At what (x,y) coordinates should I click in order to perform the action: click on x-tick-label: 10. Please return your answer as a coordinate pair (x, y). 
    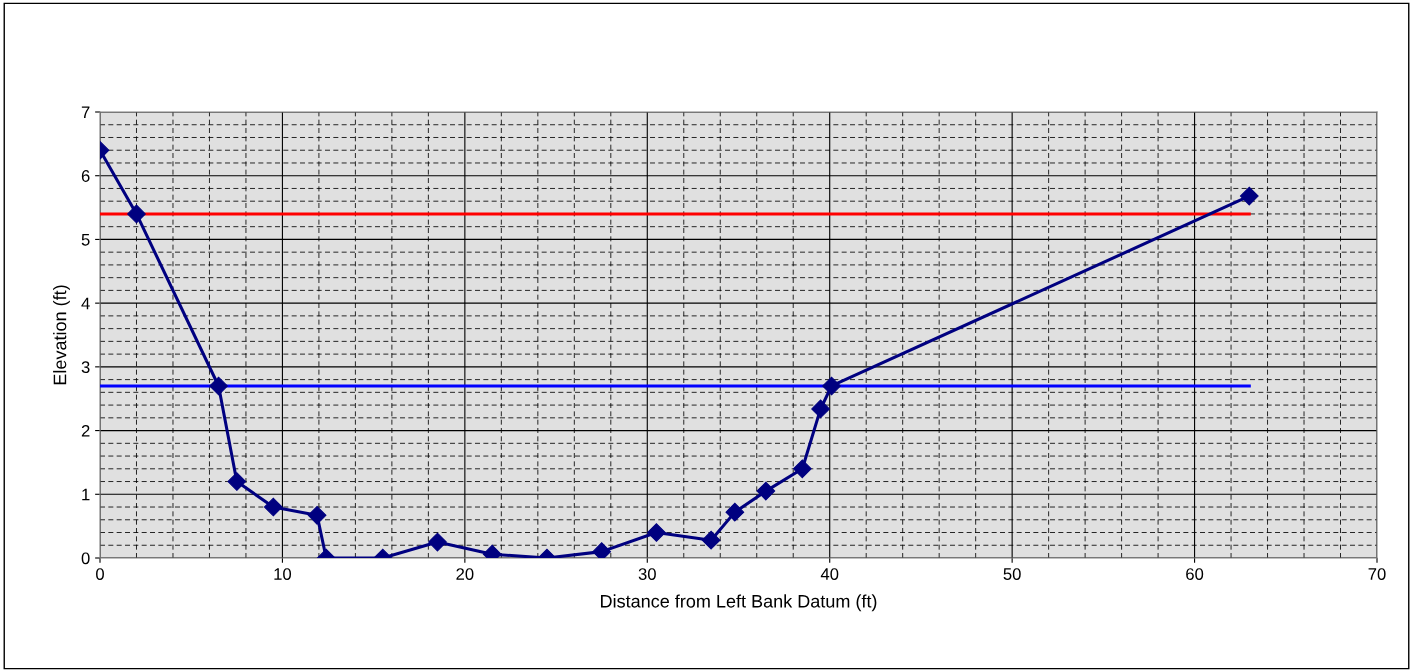
    Looking at the image, I should click on (283, 574).